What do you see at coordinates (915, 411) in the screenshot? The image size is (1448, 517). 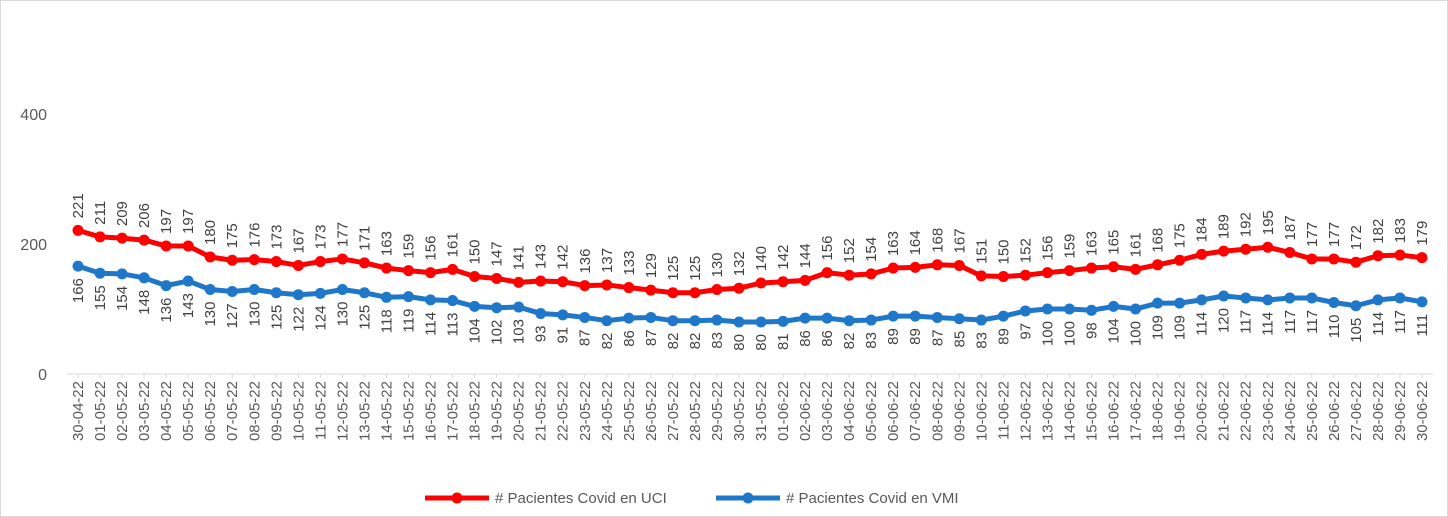 I see `x-tick-label: 07-06-22` at bounding box center [915, 411].